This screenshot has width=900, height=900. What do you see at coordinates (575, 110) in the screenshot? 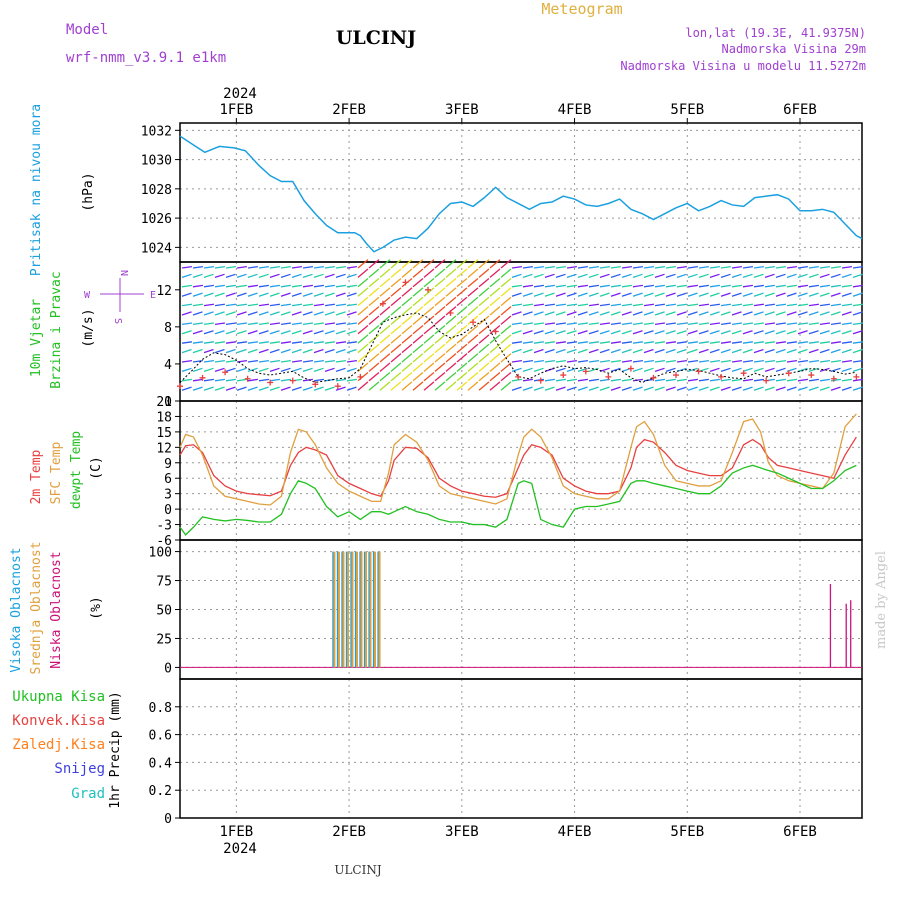
I see `top-date-label: 4FEB` at bounding box center [575, 110].